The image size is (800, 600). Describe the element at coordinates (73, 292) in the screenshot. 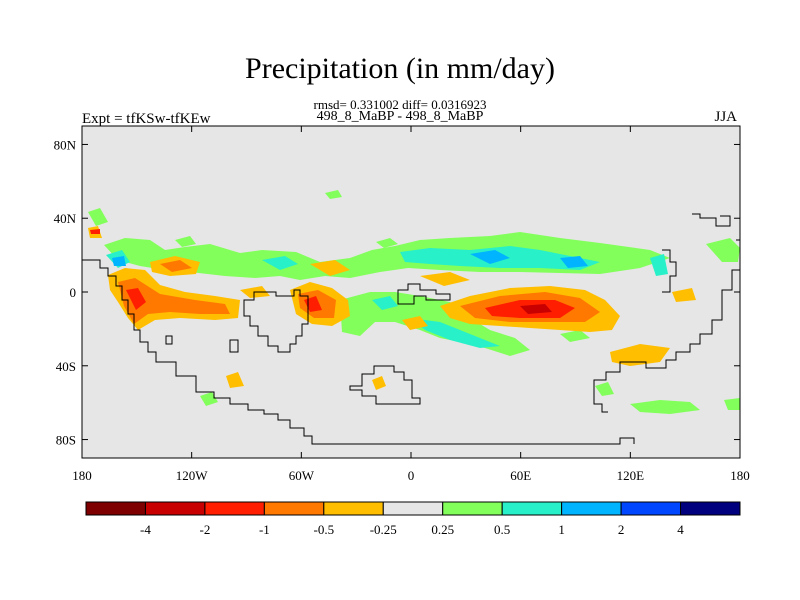

I see `y-tick-label: 0` at that location.